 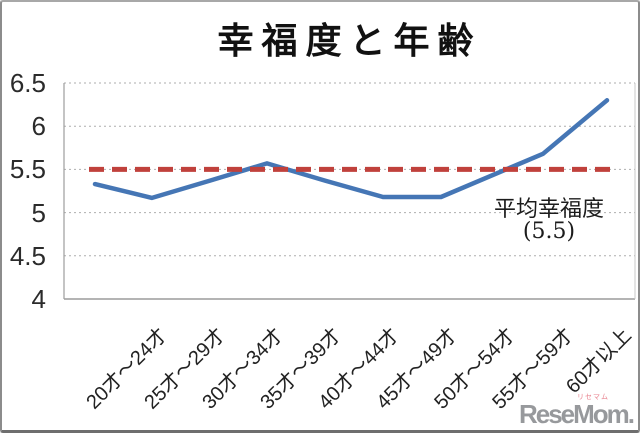 I want to click on resemom-watermark-ruby: リセマム, so click(x=593, y=397).